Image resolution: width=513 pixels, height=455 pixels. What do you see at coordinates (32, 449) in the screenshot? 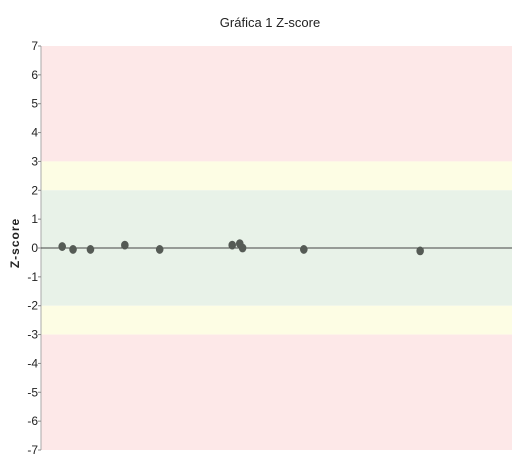
I see `y-tick-label: -7` at bounding box center [32, 449].